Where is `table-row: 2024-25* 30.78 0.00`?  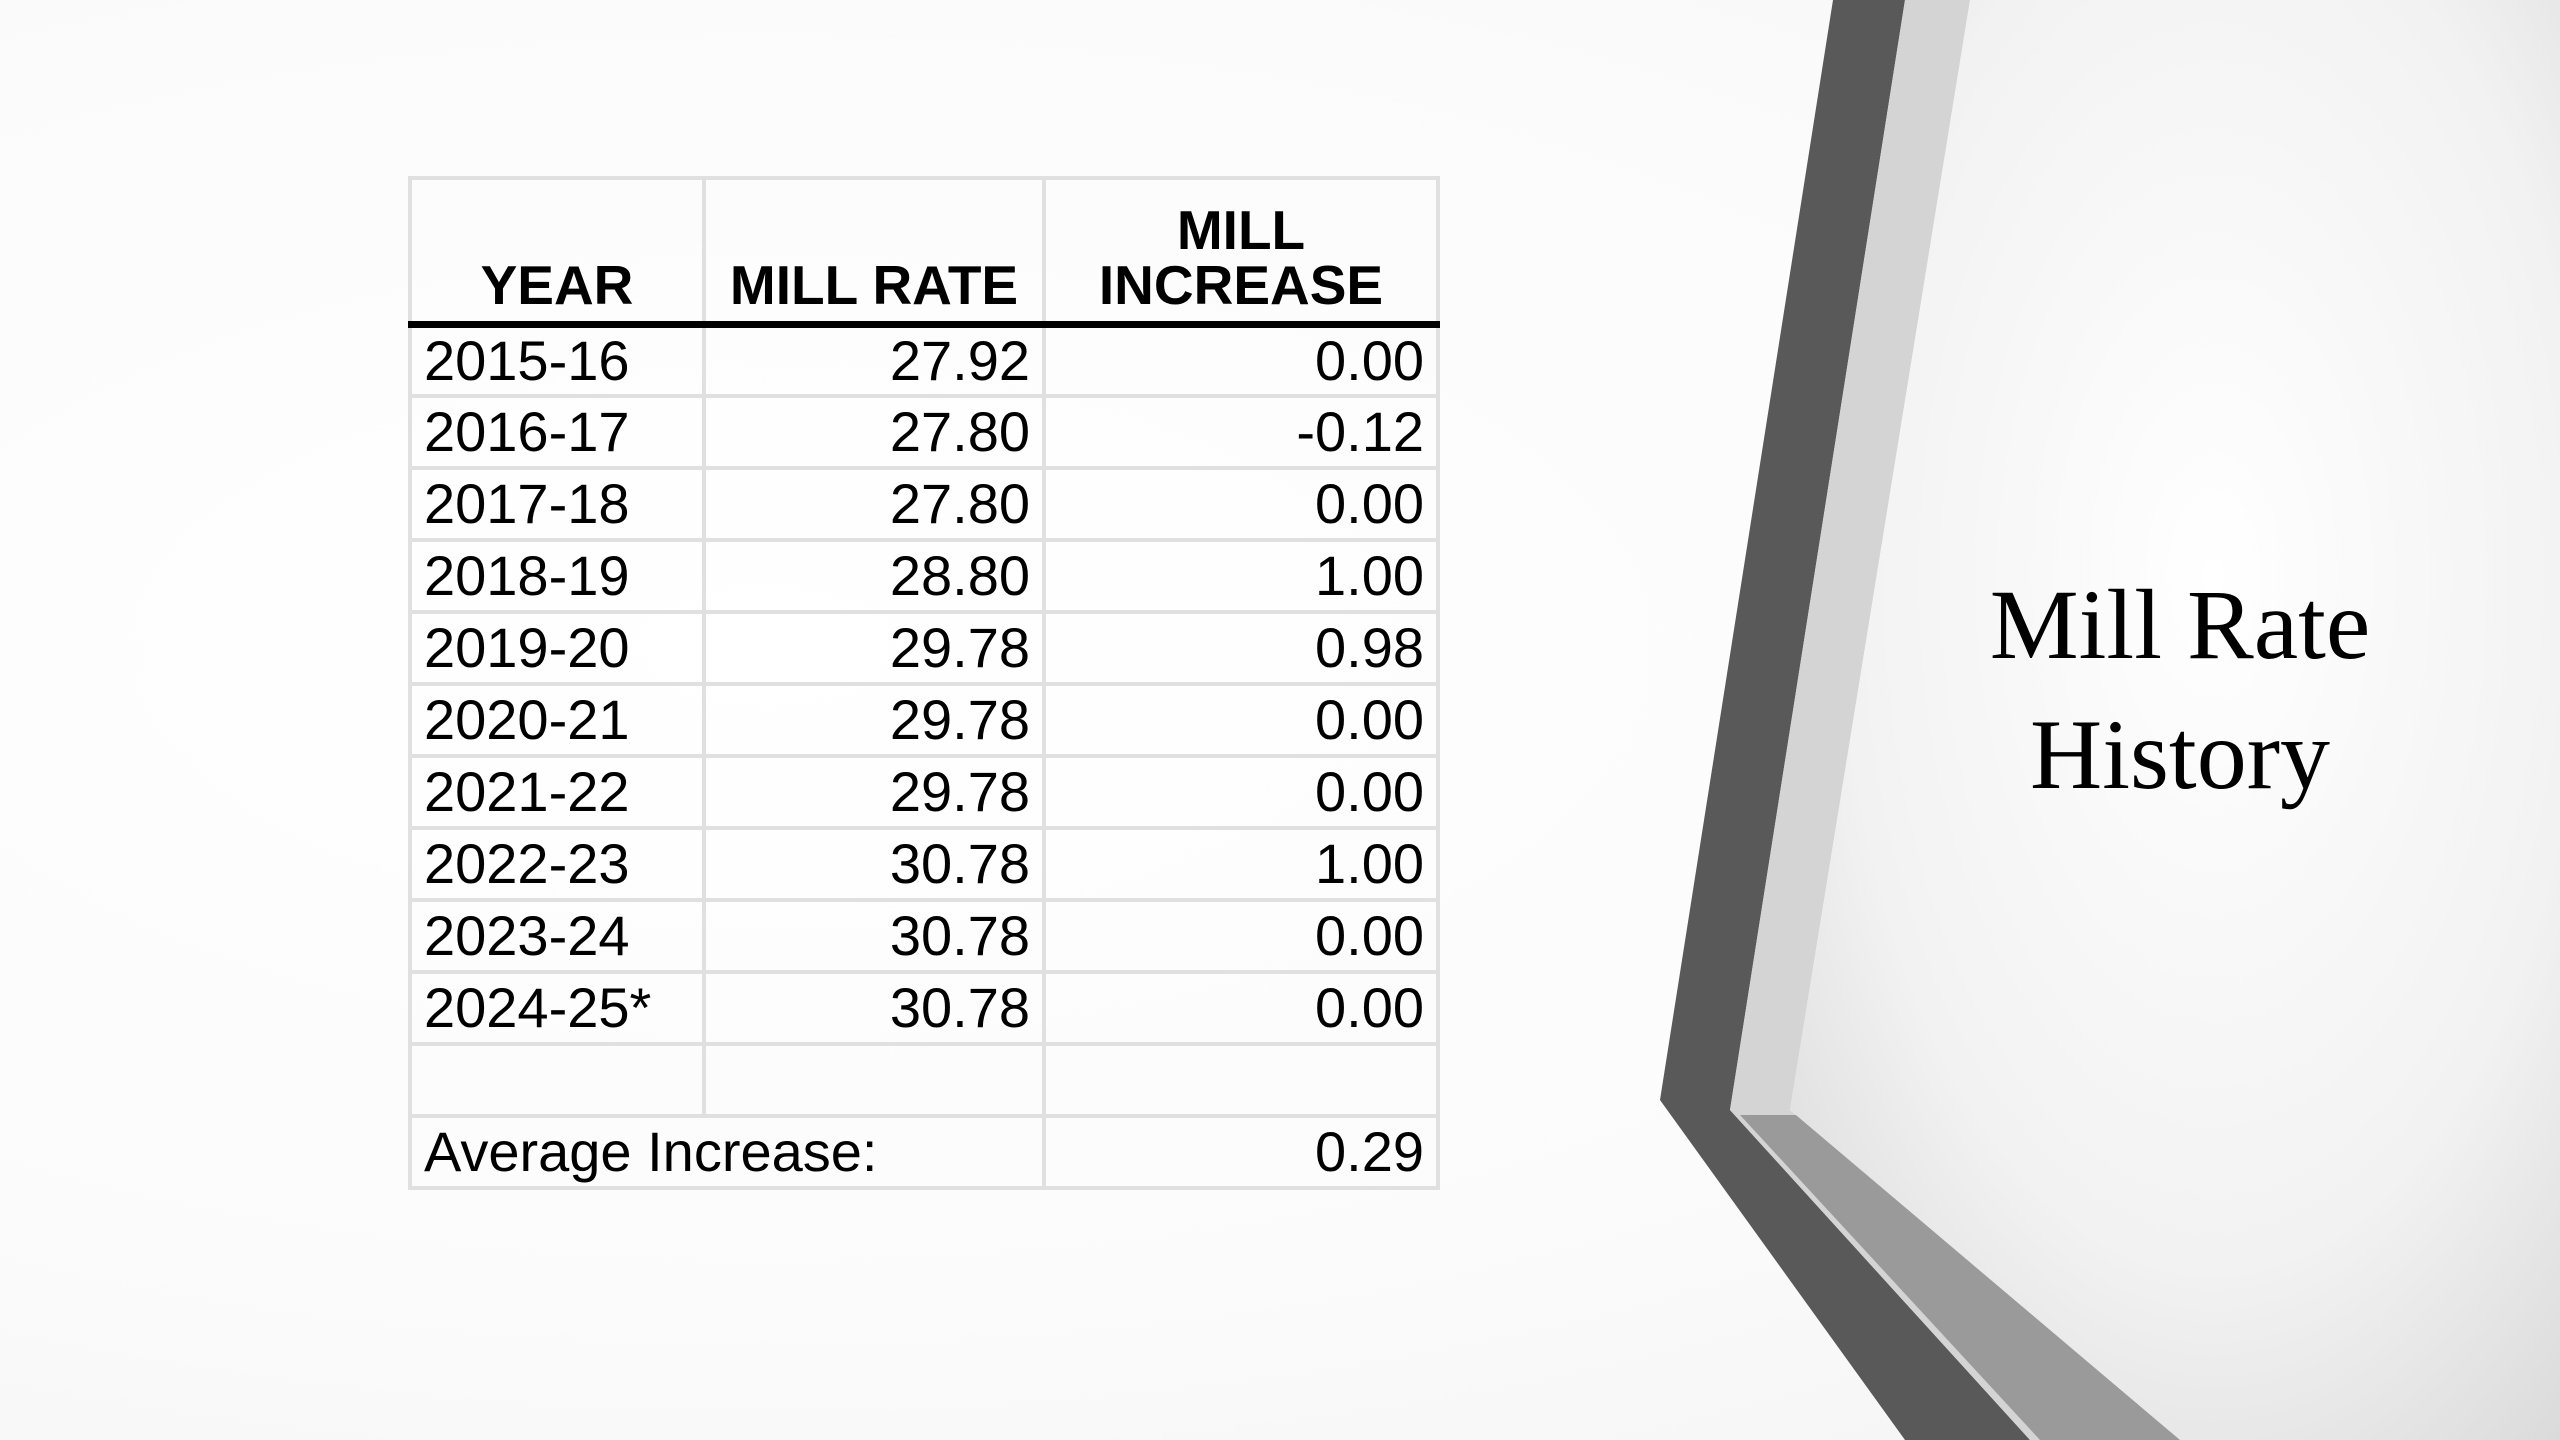
table-row: 2024-25* 30.78 0.00 is located at coordinates (924, 1008).